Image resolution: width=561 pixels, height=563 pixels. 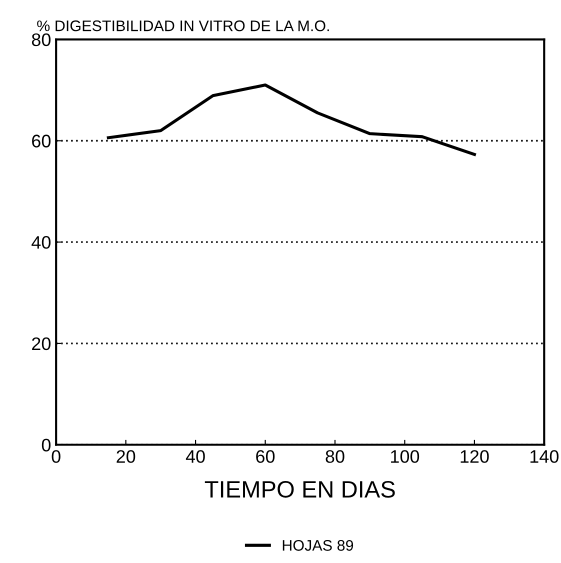 What do you see at coordinates (41, 343) in the screenshot?
I see `y-tick-label: 20` at bounding box center [41, 343].